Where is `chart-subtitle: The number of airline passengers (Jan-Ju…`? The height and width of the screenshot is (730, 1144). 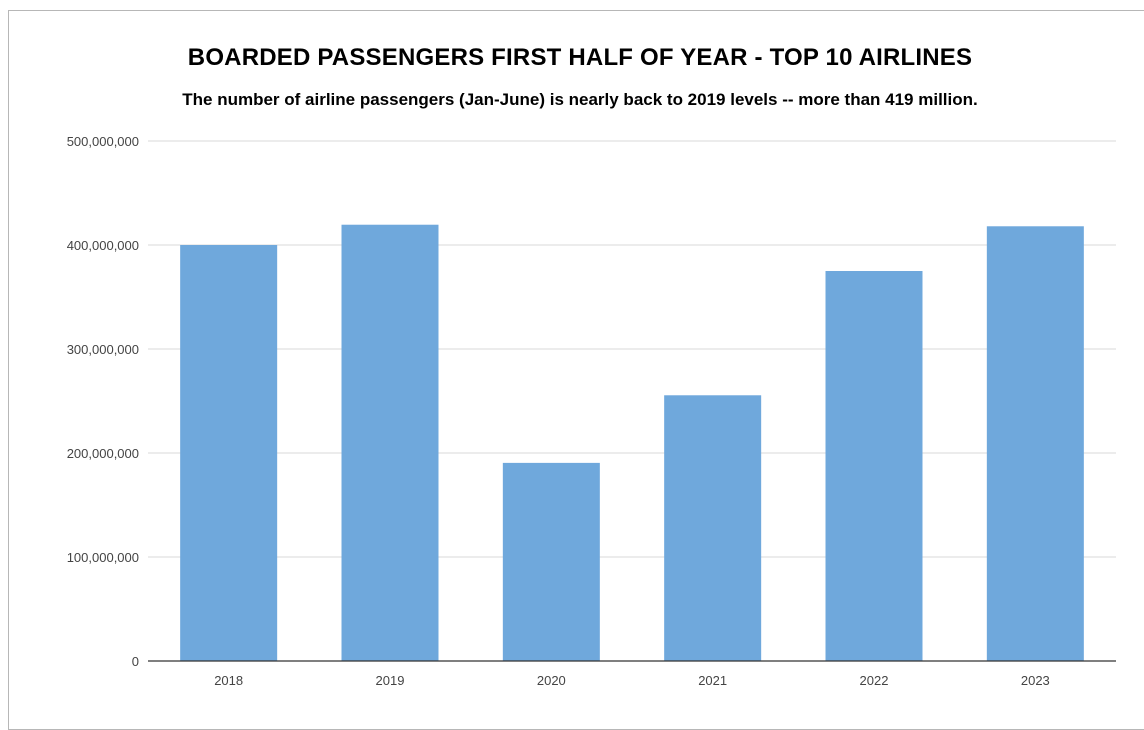
chart-subtitle: The number of airline passengers (Jan-Ju… is located at coordinates (580, 99).